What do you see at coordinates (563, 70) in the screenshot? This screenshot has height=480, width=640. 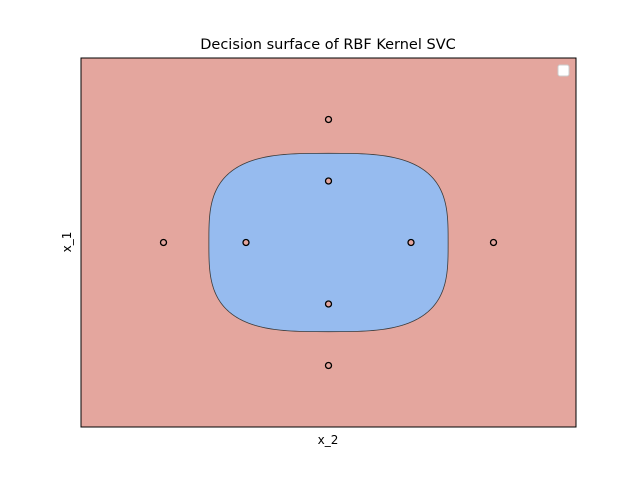 I see `legend-box` at bounding box center [563, 70].